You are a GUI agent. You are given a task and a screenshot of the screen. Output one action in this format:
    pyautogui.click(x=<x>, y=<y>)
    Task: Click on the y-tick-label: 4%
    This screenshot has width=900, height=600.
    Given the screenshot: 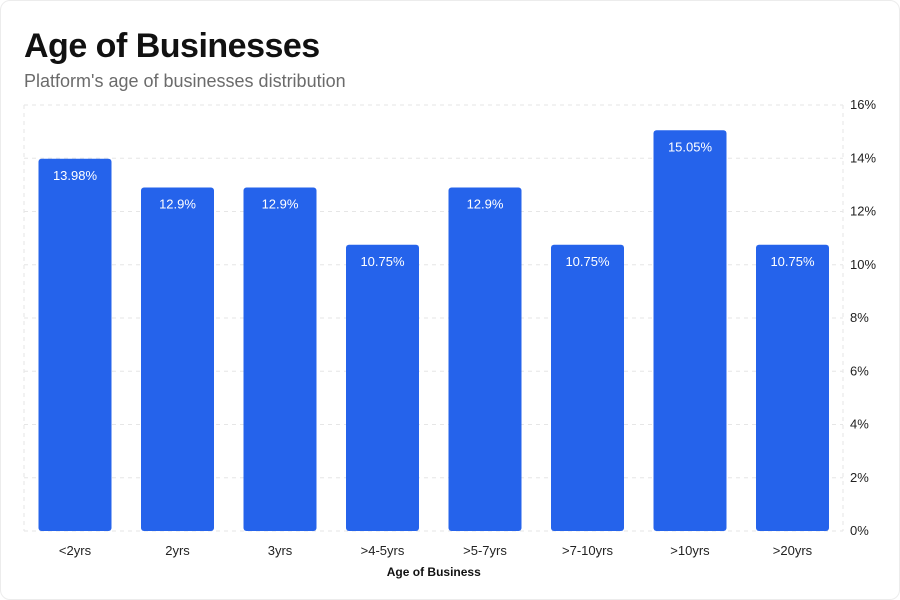 What is the action you would take?
    pyautogui.click(x=859, y=424)
    